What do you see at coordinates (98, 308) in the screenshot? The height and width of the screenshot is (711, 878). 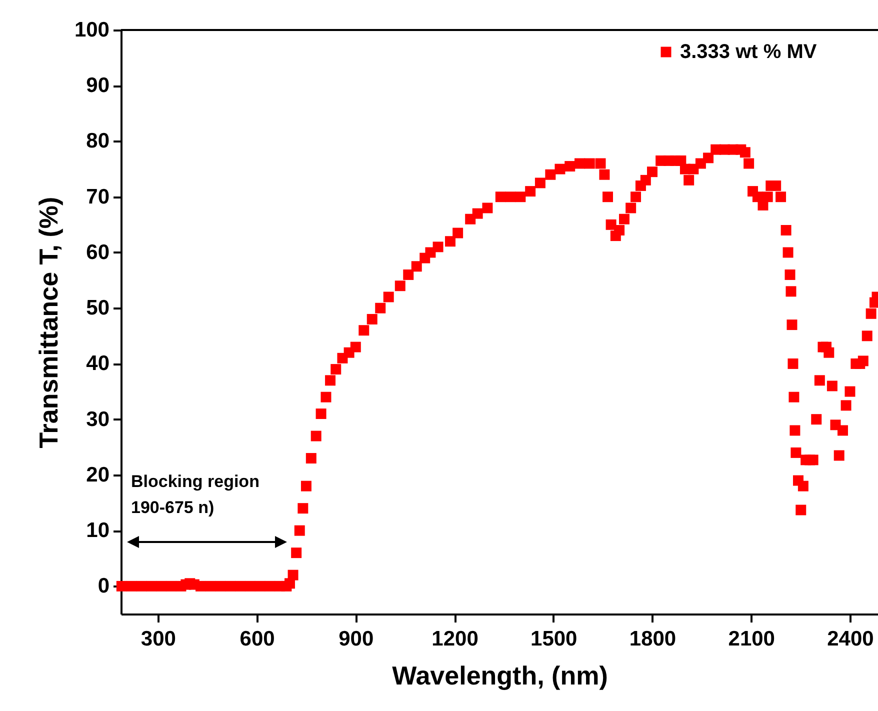 I see `y-tick-label: 50` at bounding box center [98, 308].